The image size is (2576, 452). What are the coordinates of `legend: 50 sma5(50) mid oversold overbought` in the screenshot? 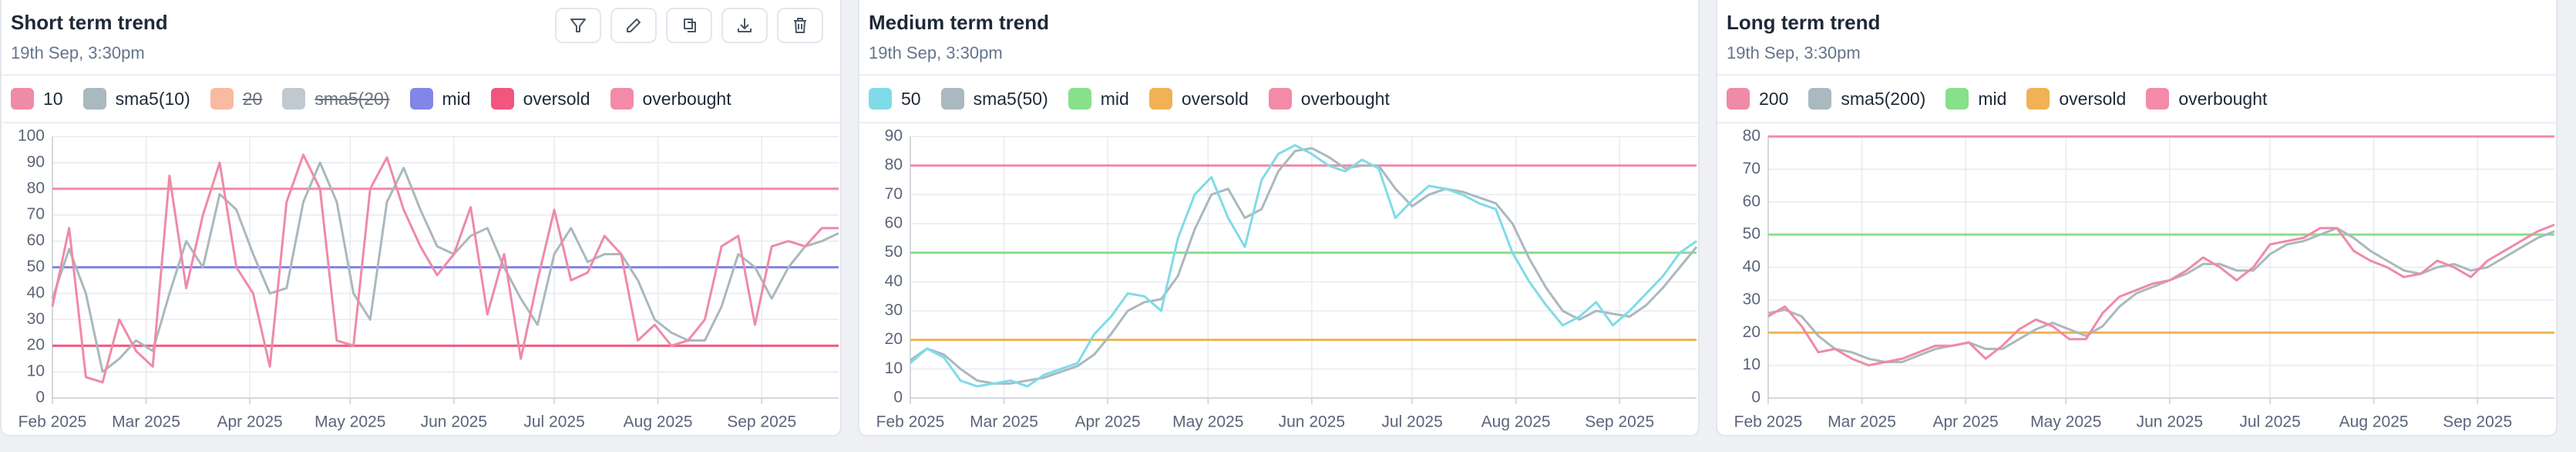 It's located at (1278, 98).